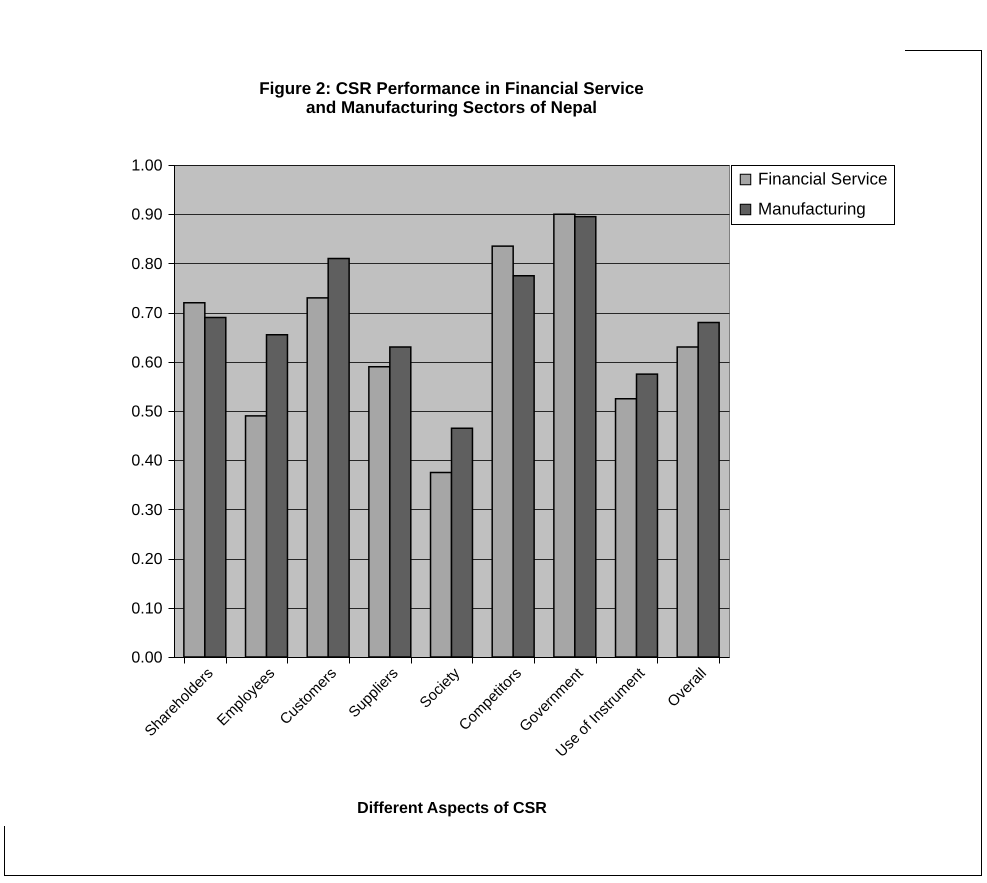 Image resolution: width=987 pixels, height=883 pixels. I want to click on legend-label: Manufacturing, so click(812, 209).